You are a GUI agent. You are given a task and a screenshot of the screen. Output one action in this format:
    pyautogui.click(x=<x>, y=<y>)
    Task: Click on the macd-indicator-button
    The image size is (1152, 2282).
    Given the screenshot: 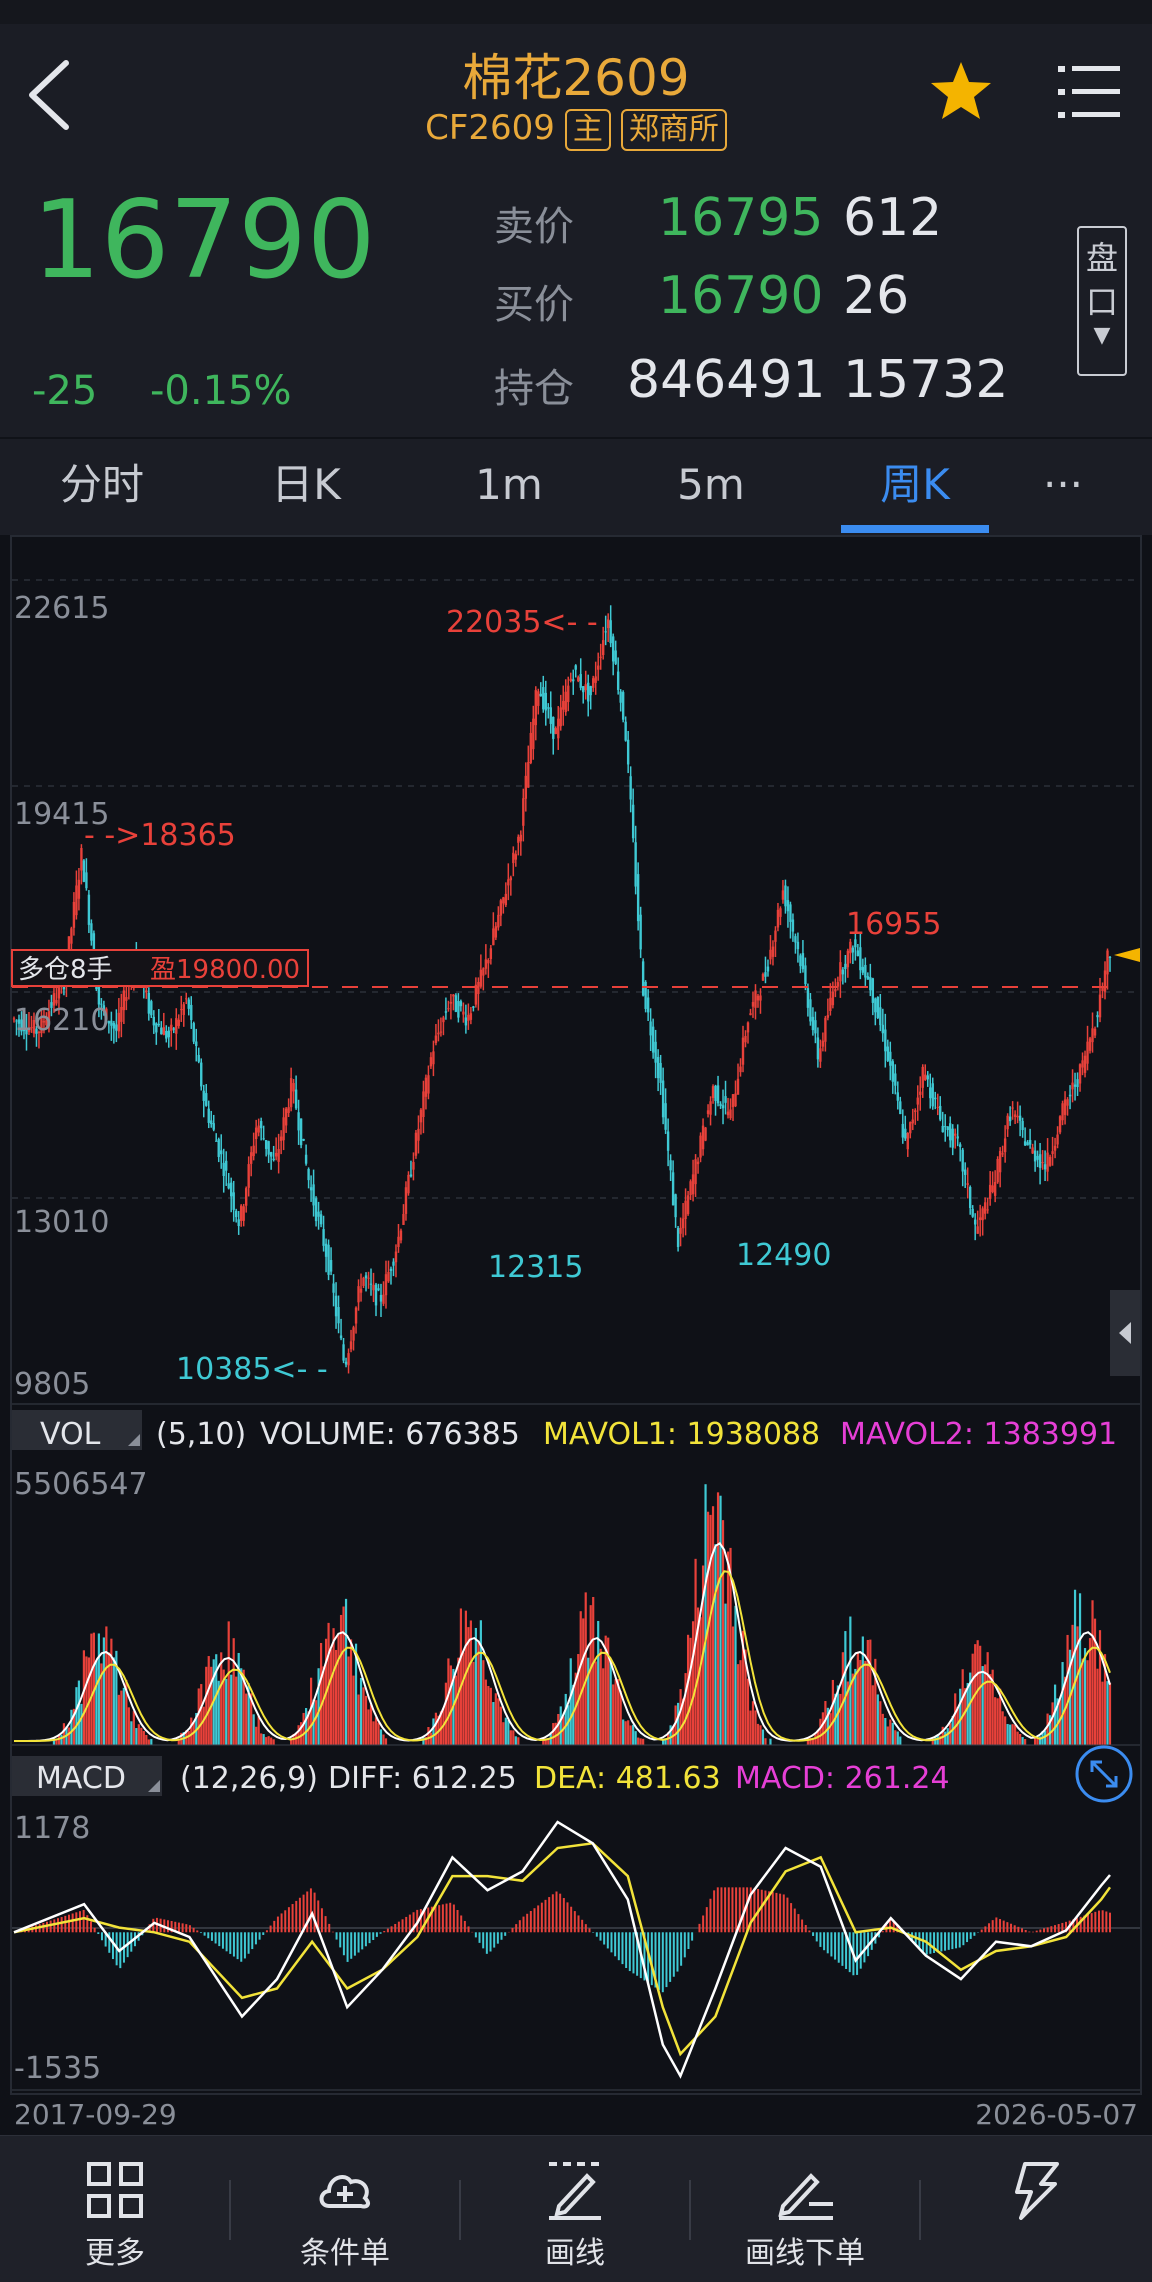 What is the action you would take?
    pyautogui.click(x=87, y=1776)
    